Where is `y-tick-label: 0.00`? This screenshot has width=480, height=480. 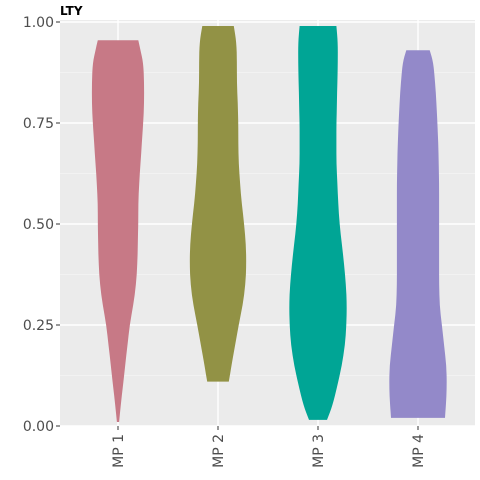 y-tick-label: 0.00 is located at coordinates (38, 427).